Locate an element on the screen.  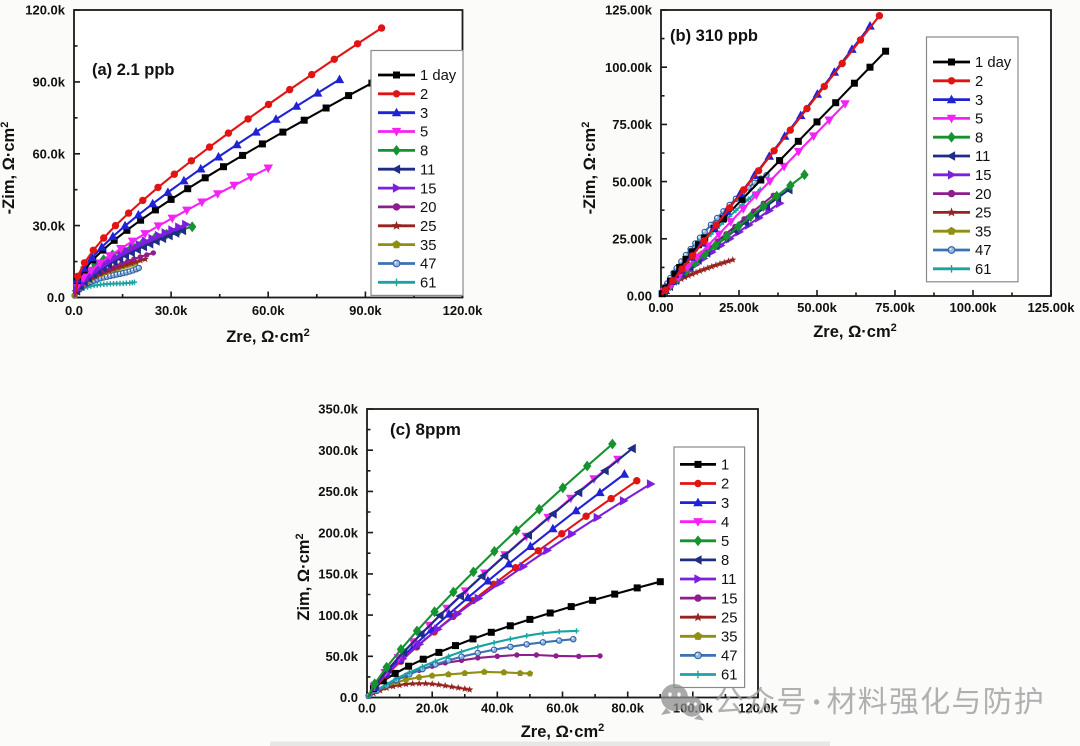
svg-text: 4 is located at coordinates (725, 523).